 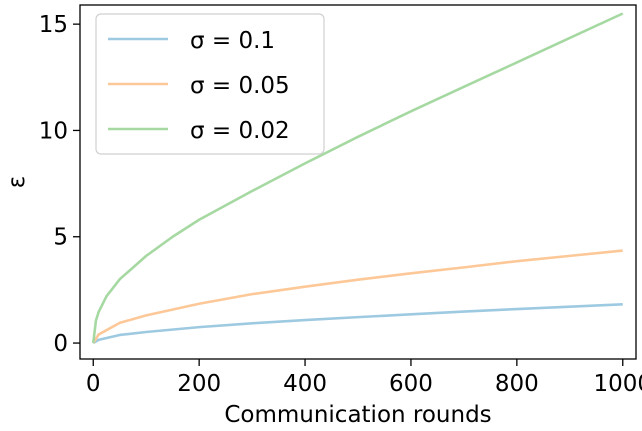 I want to click on x-axis-label: Communication rounds, so click(x=357, y=415).